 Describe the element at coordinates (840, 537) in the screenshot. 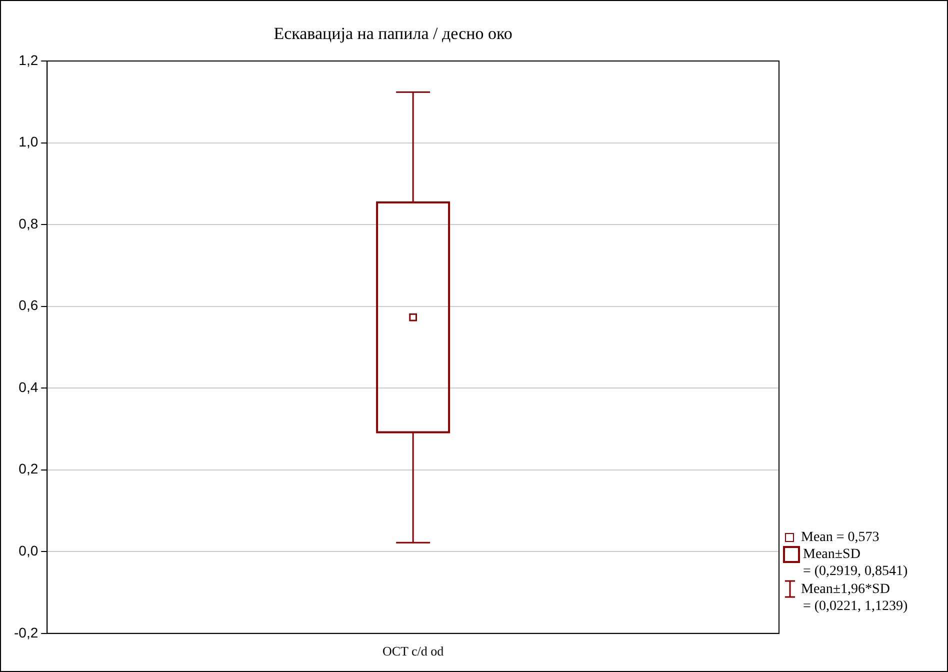

I see `text: Mean = 0,573` at that location.